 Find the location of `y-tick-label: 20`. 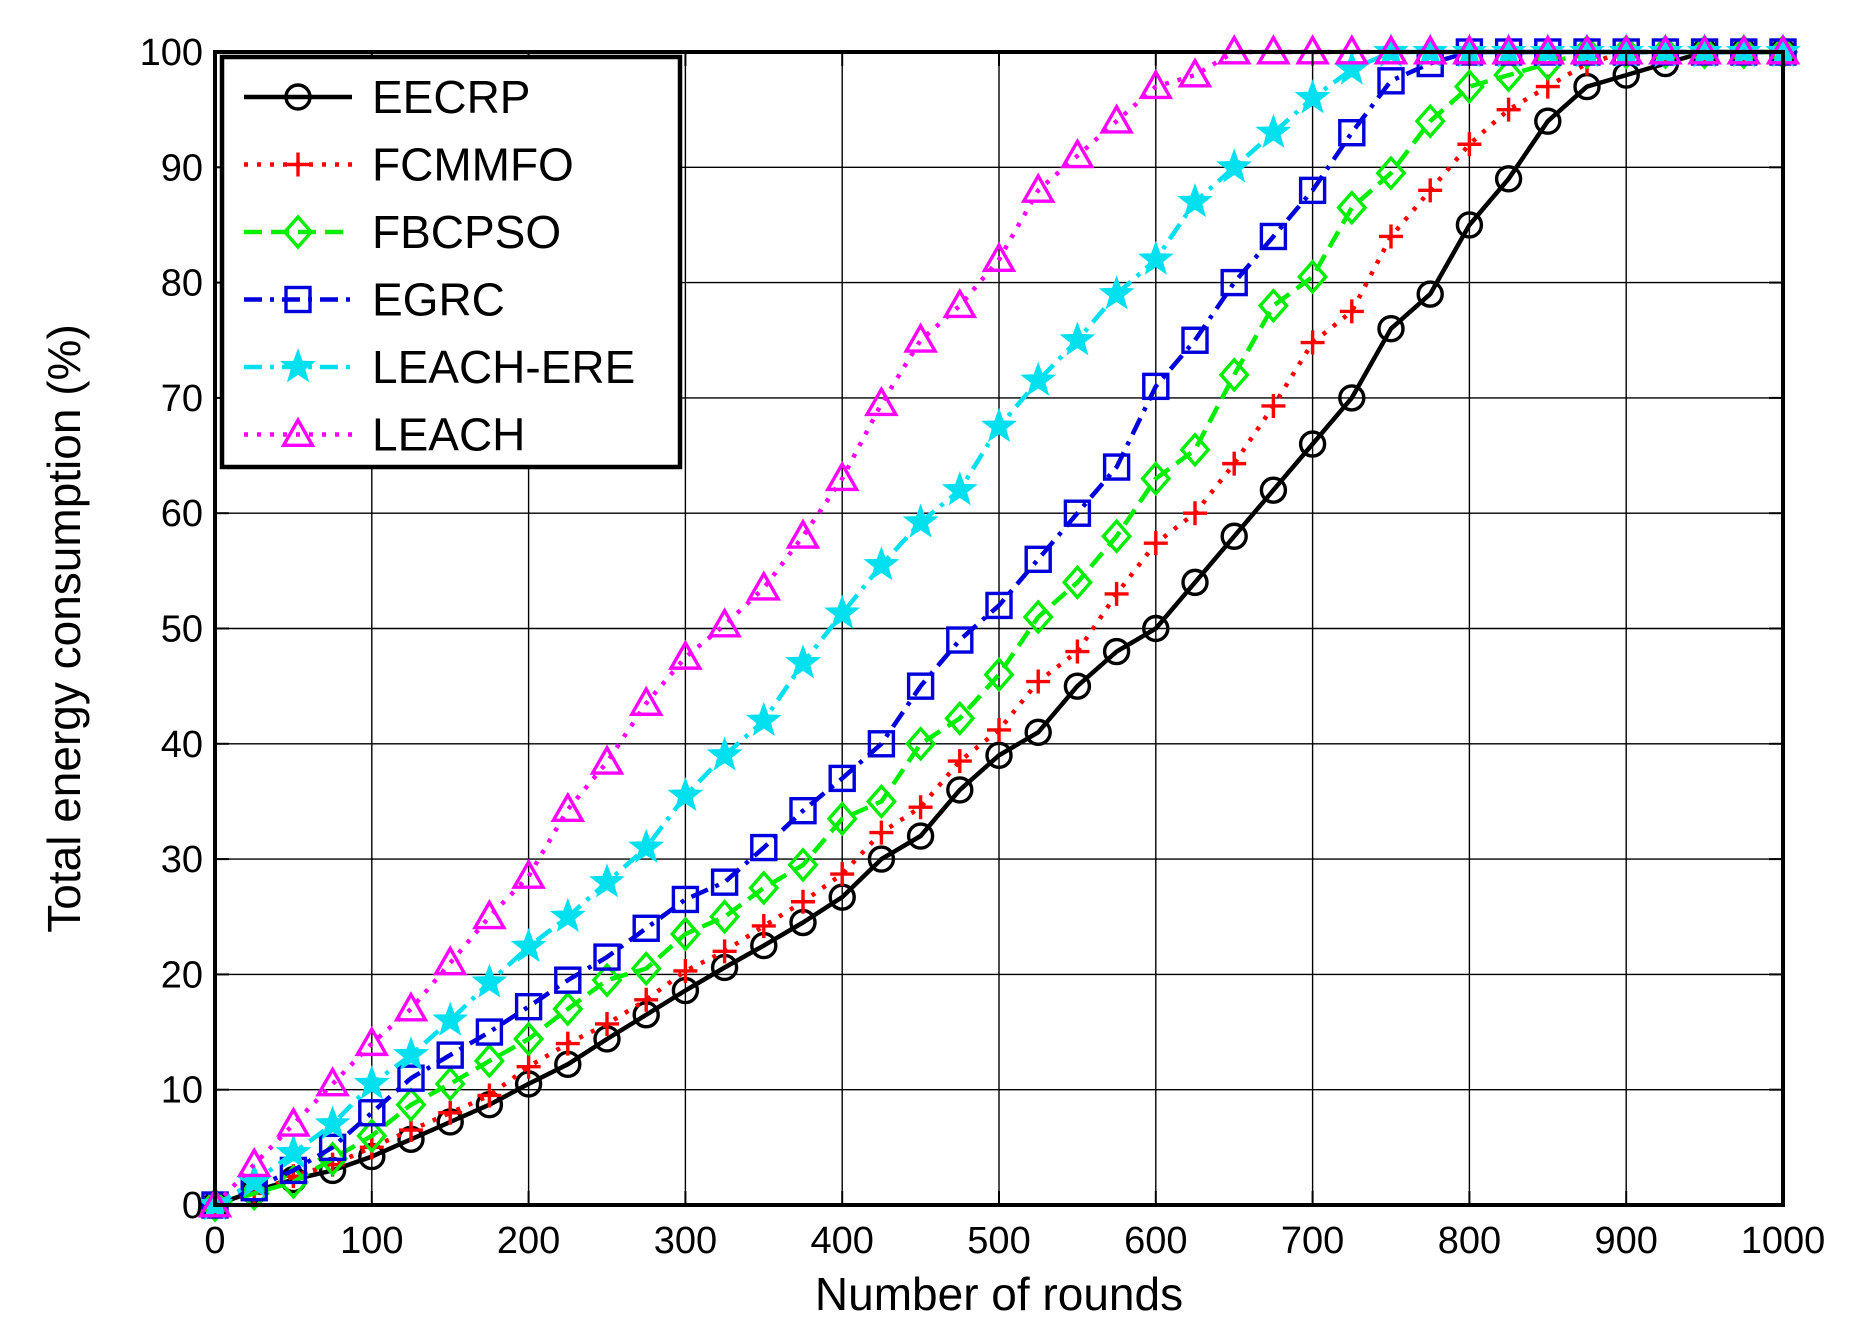

y-tick-label: 20 is located at coordinates (182, 975).